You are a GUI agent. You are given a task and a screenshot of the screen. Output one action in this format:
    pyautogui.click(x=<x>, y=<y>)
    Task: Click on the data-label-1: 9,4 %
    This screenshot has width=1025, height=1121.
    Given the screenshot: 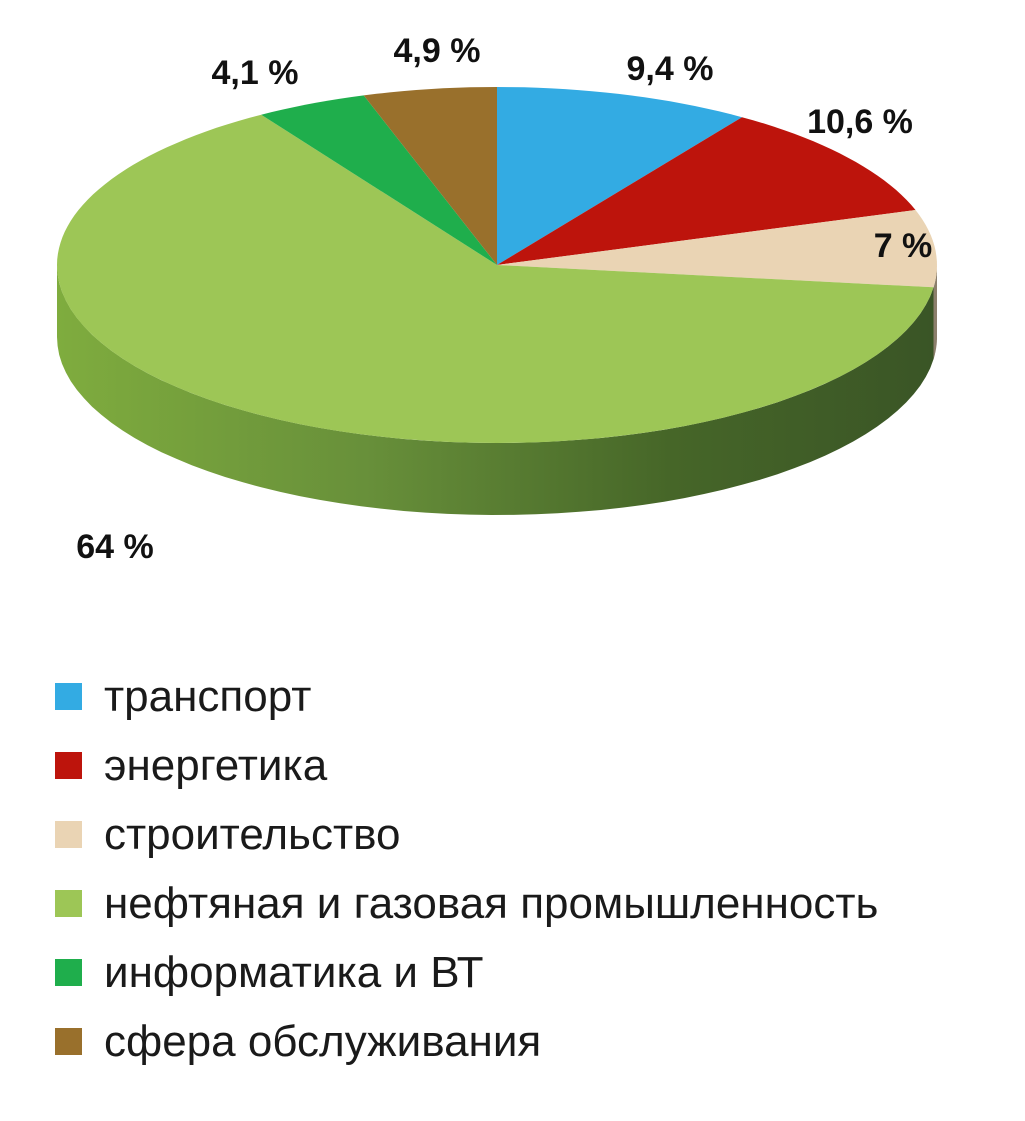 What is the action you would take?
    pyautogui.click(x=670, y=69)
    